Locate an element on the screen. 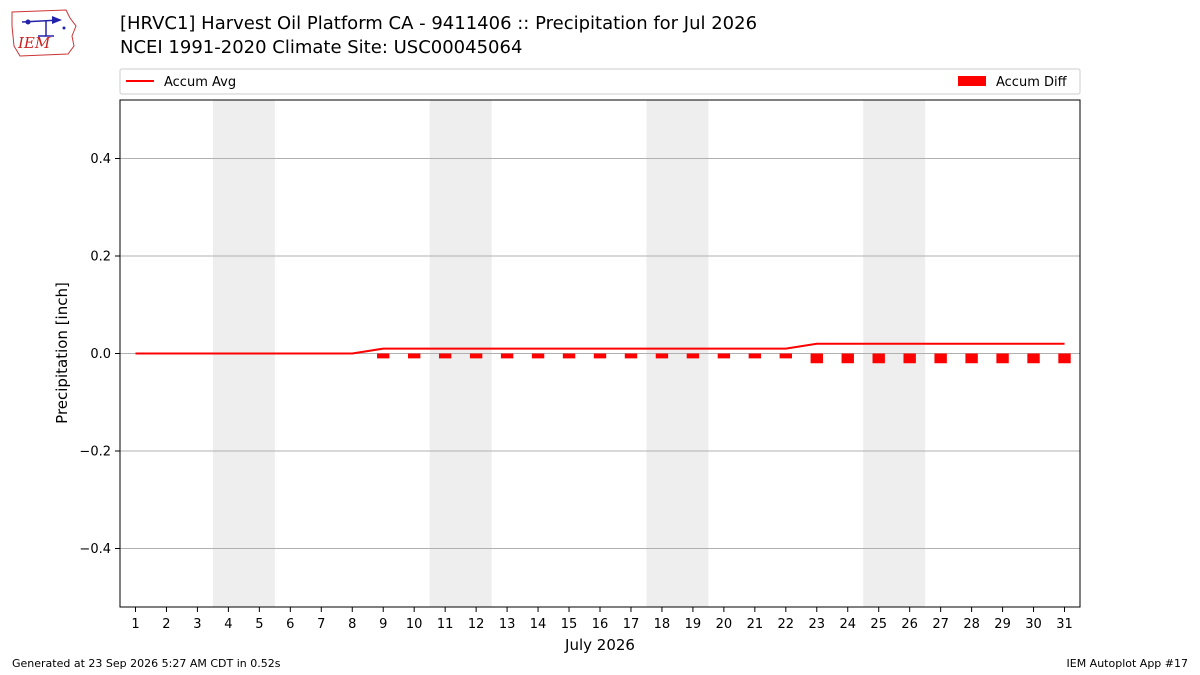 The image size is (1200, 675). x-axis-label: July 2026 is located at coordinates (599, 645).